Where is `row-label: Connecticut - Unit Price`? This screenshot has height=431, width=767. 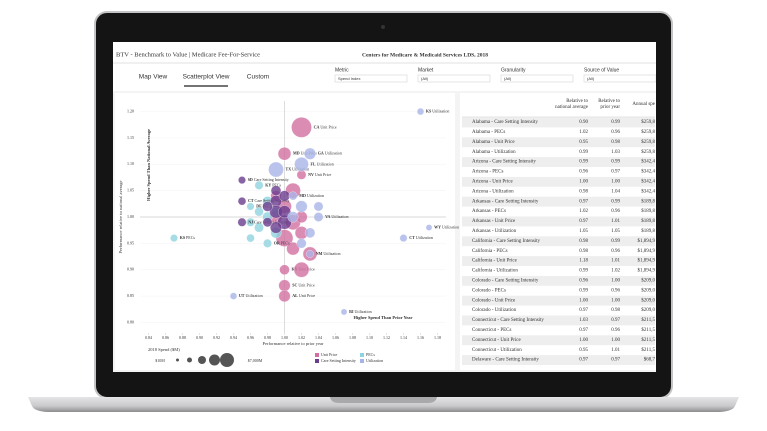 row-label: Connecticut - Unit Price is located at coordinates (497, 340).